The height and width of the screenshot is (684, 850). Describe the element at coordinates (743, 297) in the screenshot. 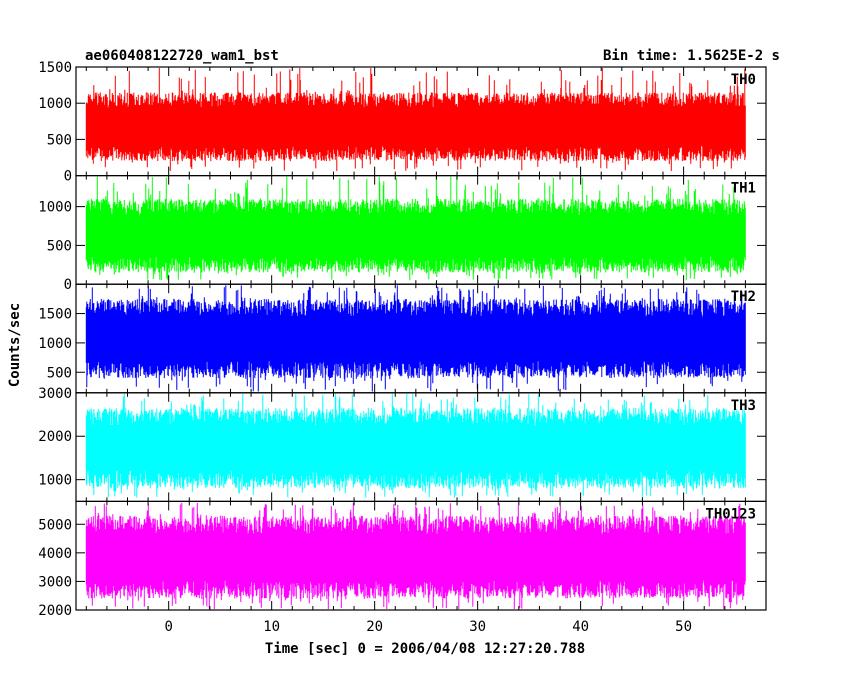

I see `series-label: TH2` at that location.